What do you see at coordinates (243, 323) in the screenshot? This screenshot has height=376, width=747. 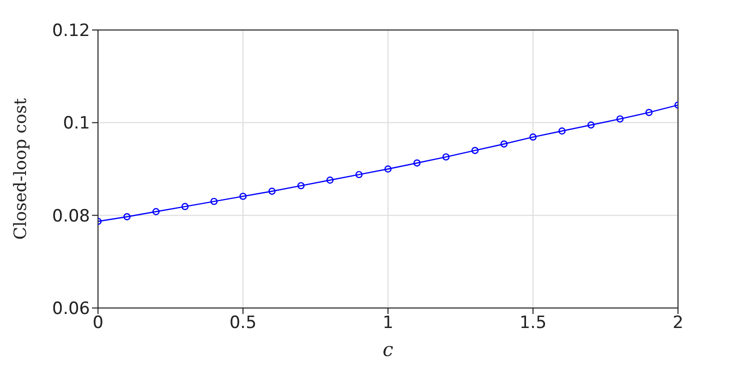 I see `x-tick-label: 0.5` at bounding box center [243, 323].